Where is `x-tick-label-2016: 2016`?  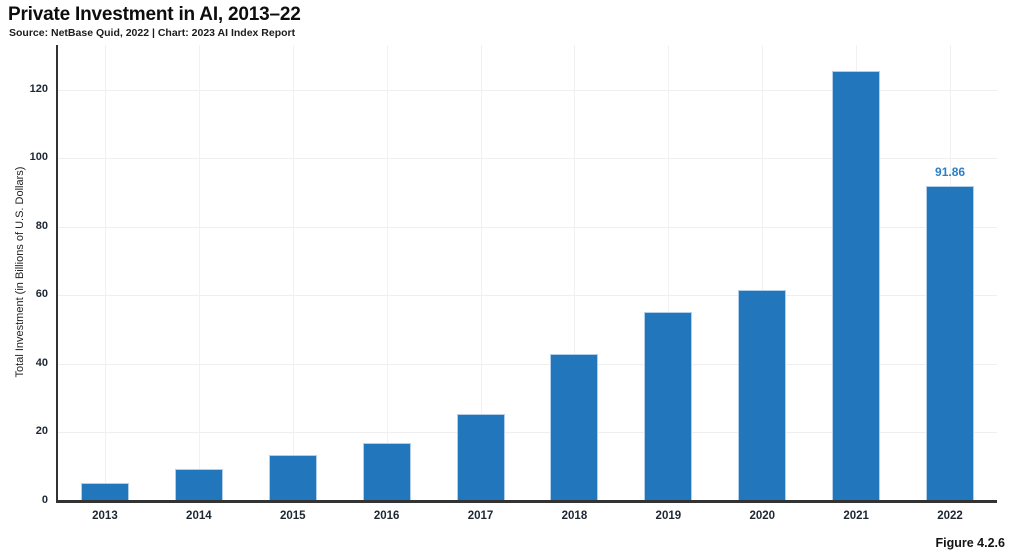 x-tick-label-2016: 2016 is located at coordinates (386, 516).